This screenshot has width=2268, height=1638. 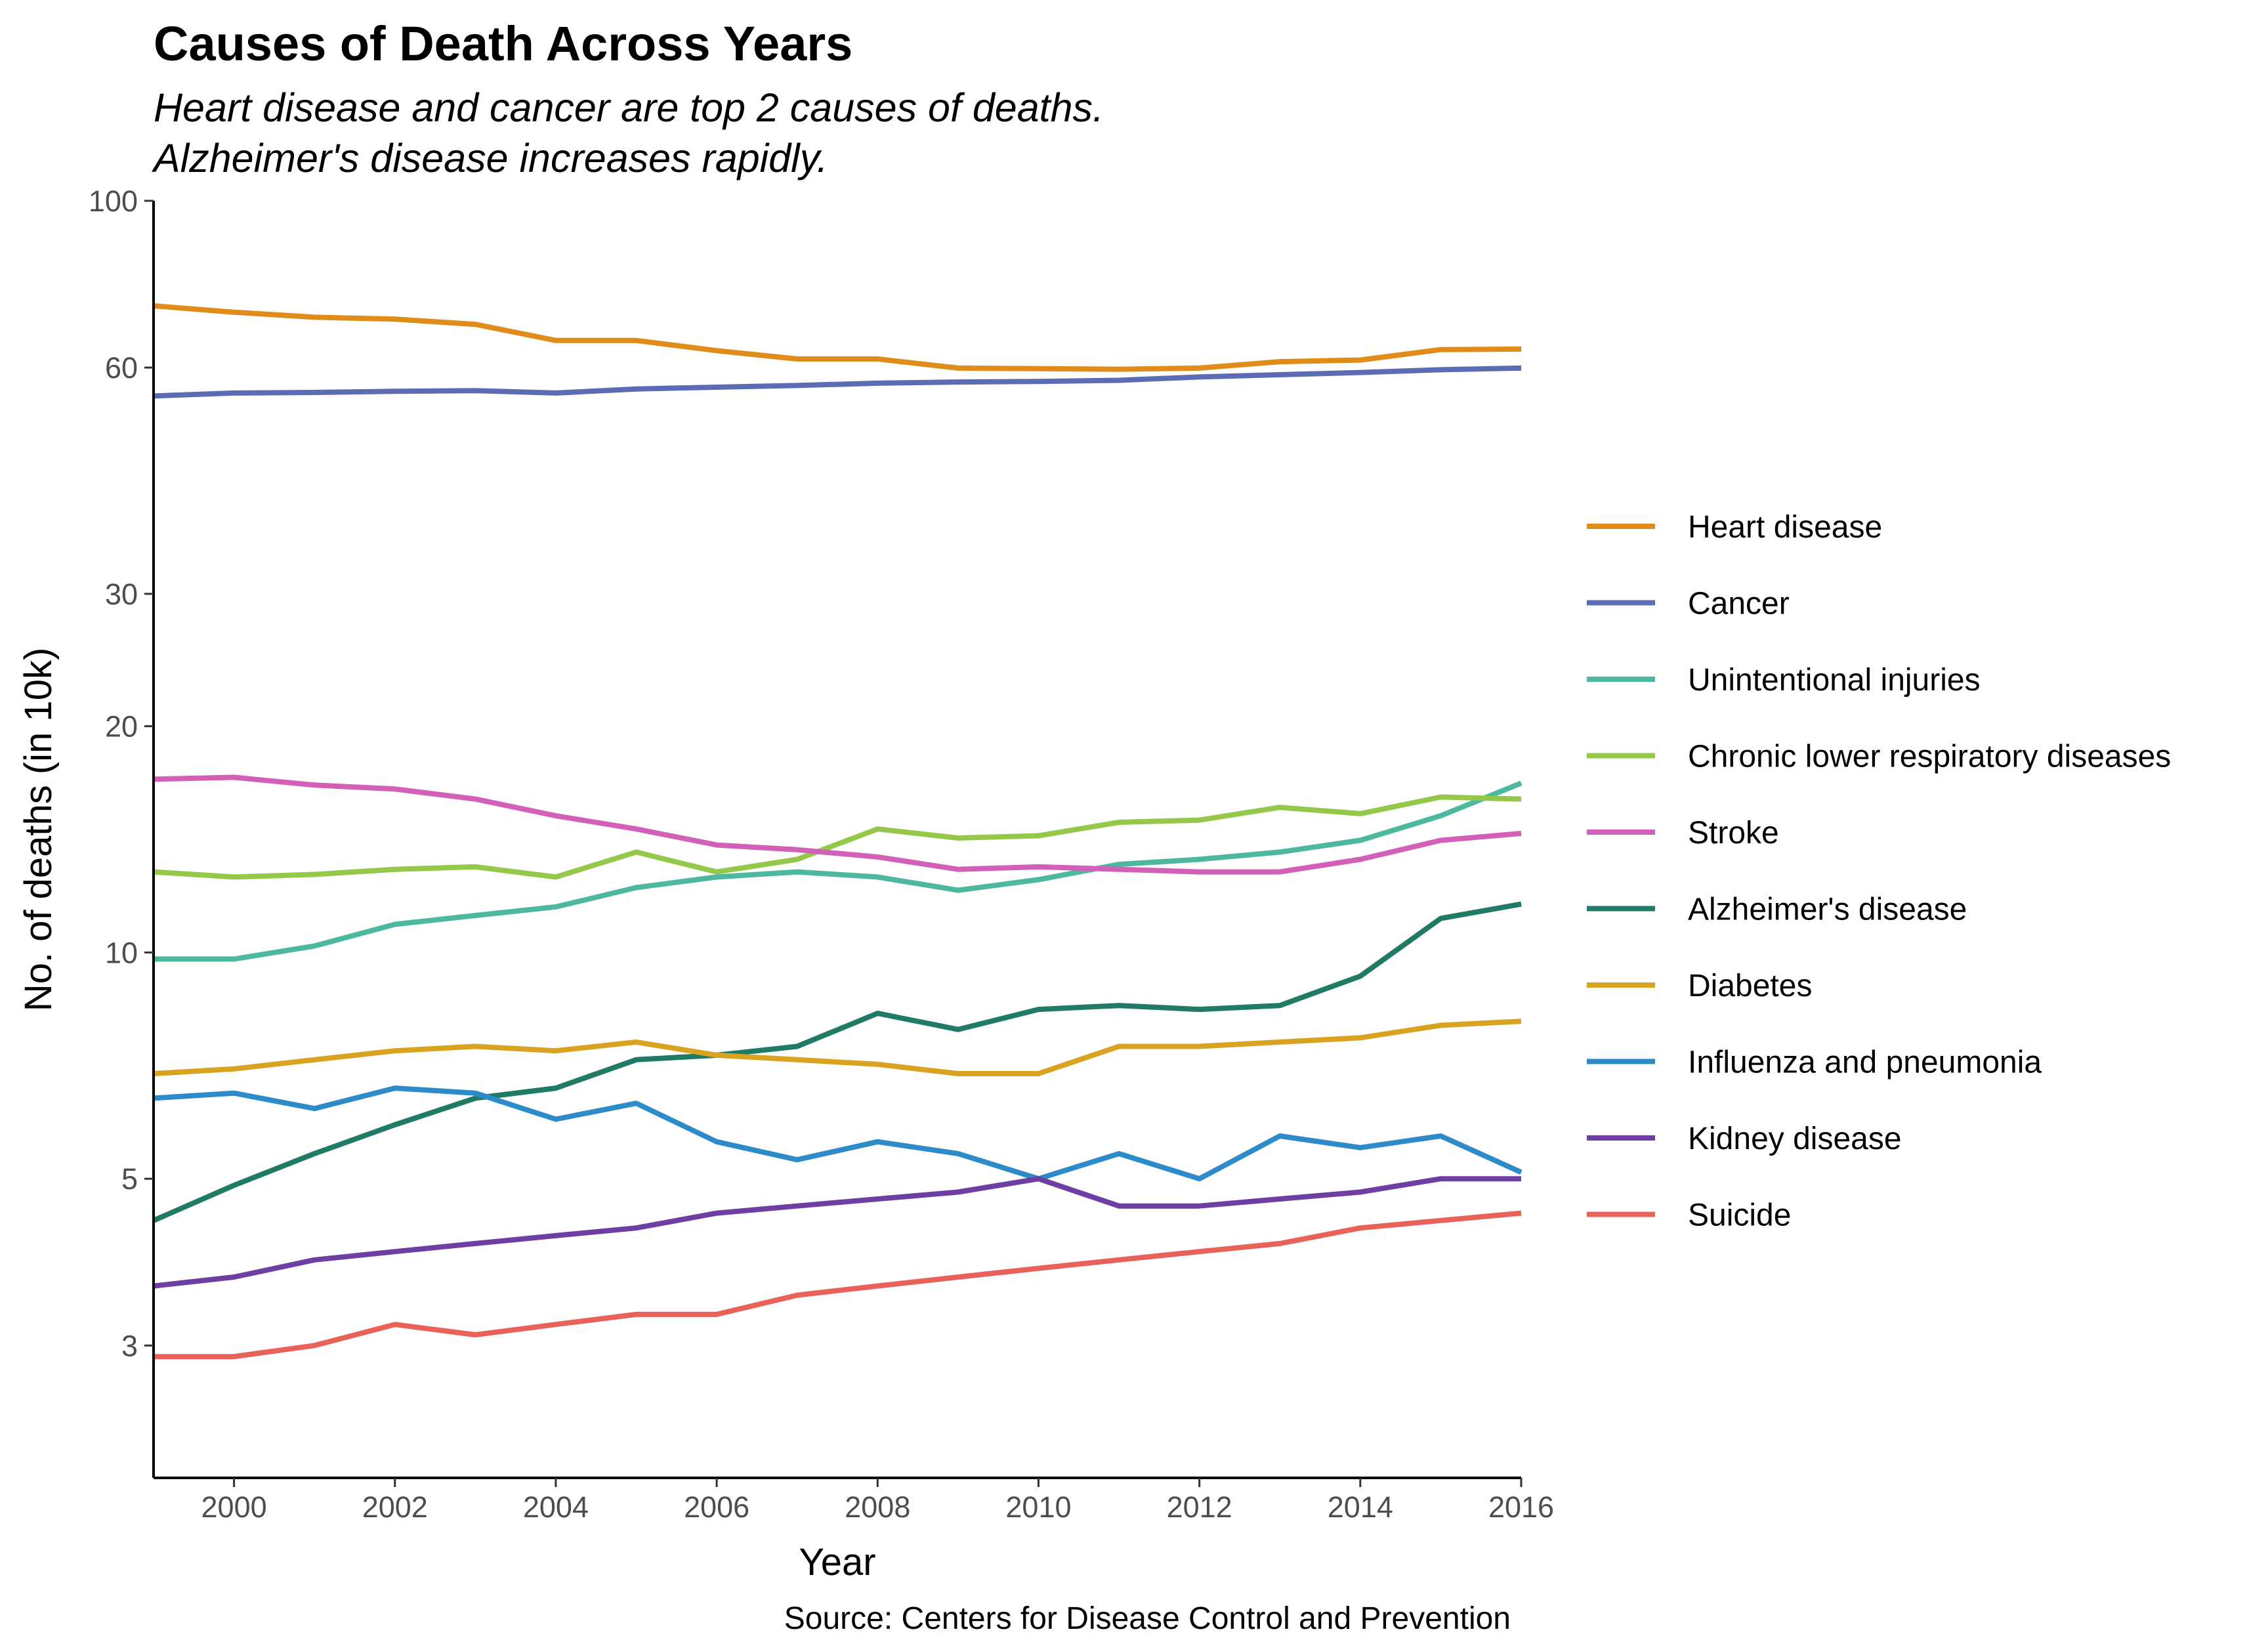 What do you see at coordinates (1785, 527) in the screenshot?
I see `legend-label-0: Heart disease` at bounding box center [1785, 527].